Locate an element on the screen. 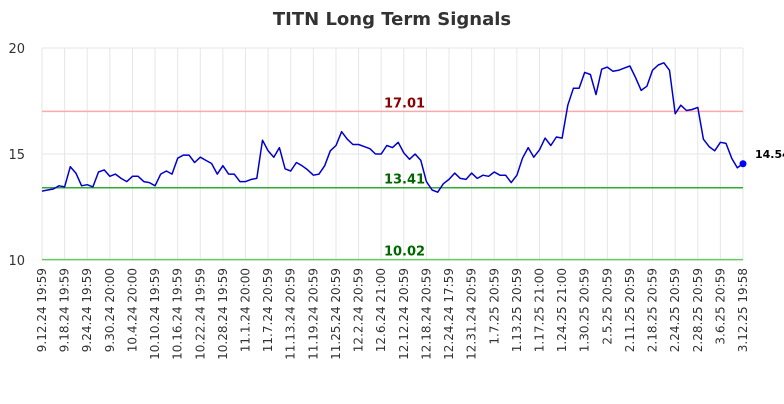  x-tick-label: 12.12.24 20:59 is located at coordinates (404, 314).